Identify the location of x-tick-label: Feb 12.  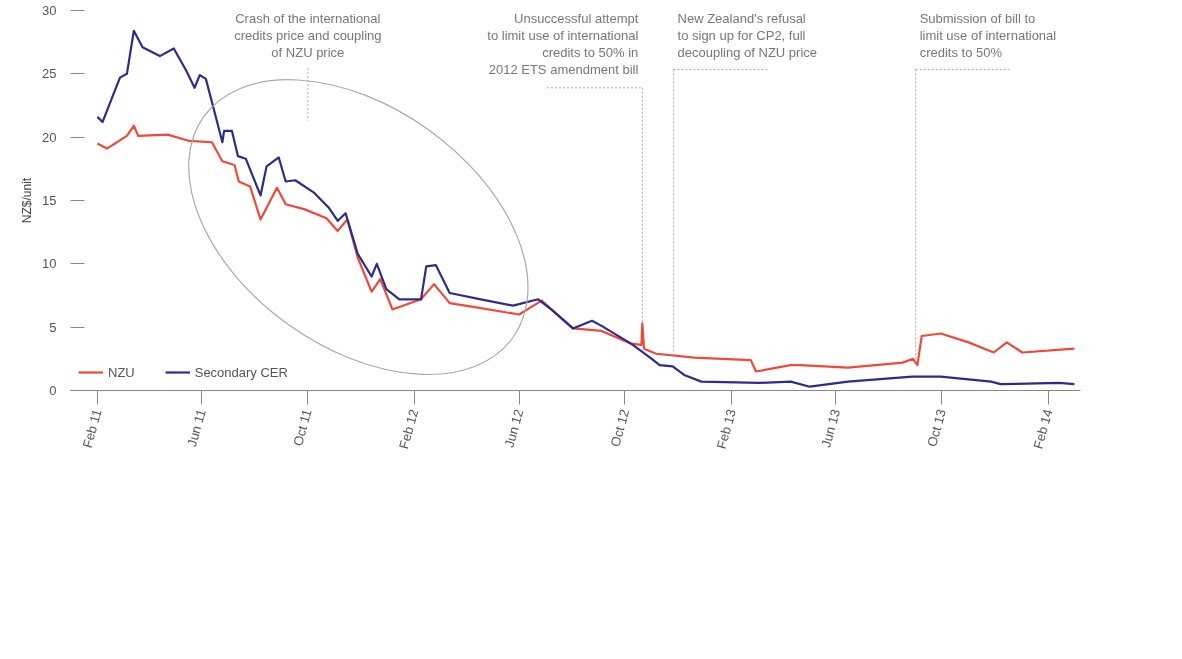
(409, 429).